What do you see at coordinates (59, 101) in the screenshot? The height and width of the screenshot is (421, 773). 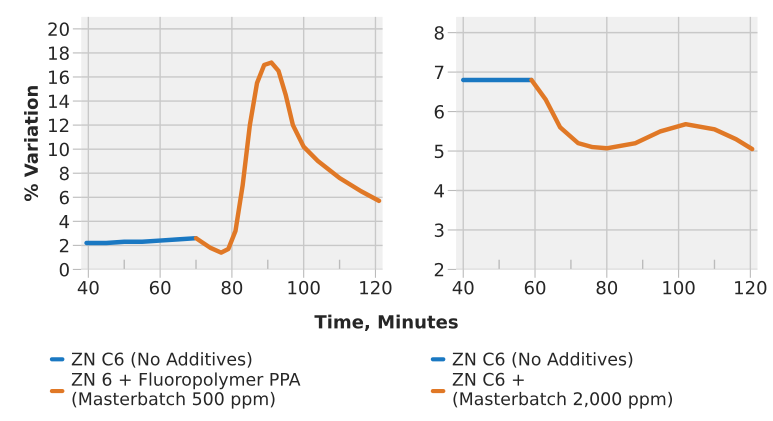 I see `y-tick-label: 14` at bounding box center [59, 101].